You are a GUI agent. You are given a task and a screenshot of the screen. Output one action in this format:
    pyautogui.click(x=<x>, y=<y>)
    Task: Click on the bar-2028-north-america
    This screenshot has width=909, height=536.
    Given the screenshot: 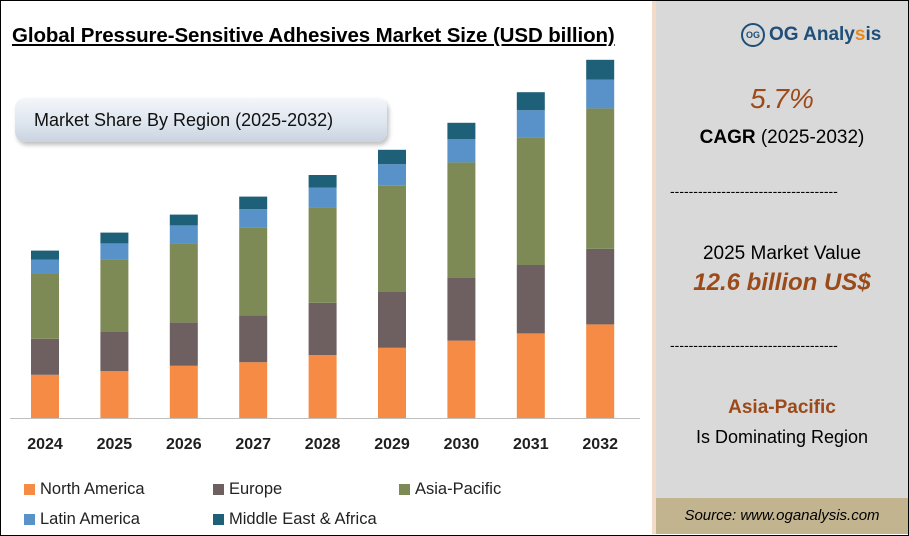 What is the action you would take?
    pyautogui.click(x=322, y=386)
    